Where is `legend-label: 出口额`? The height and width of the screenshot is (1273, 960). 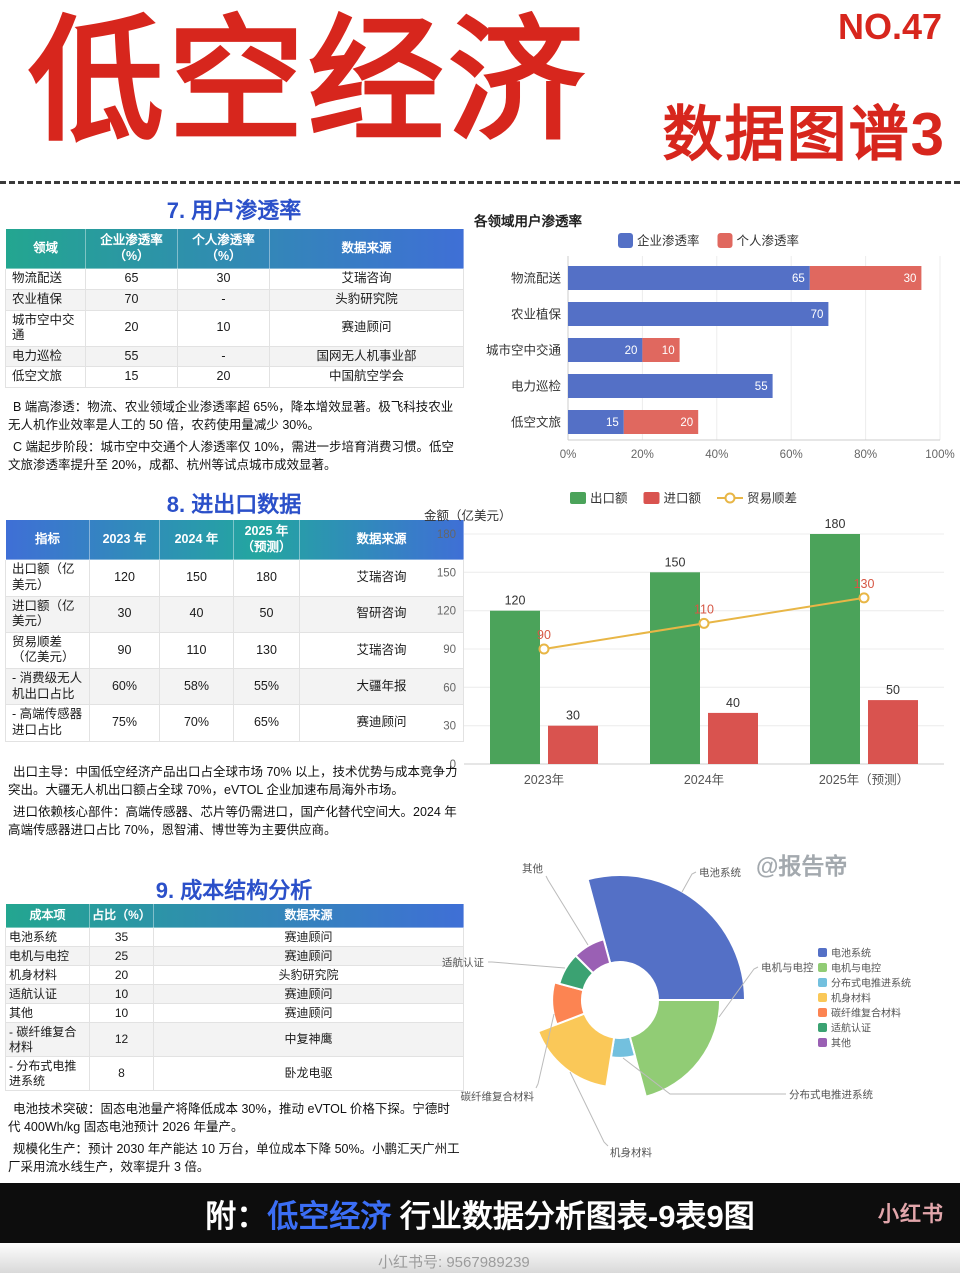
legend-label: 出口额 is located at coordinates (609, 499).